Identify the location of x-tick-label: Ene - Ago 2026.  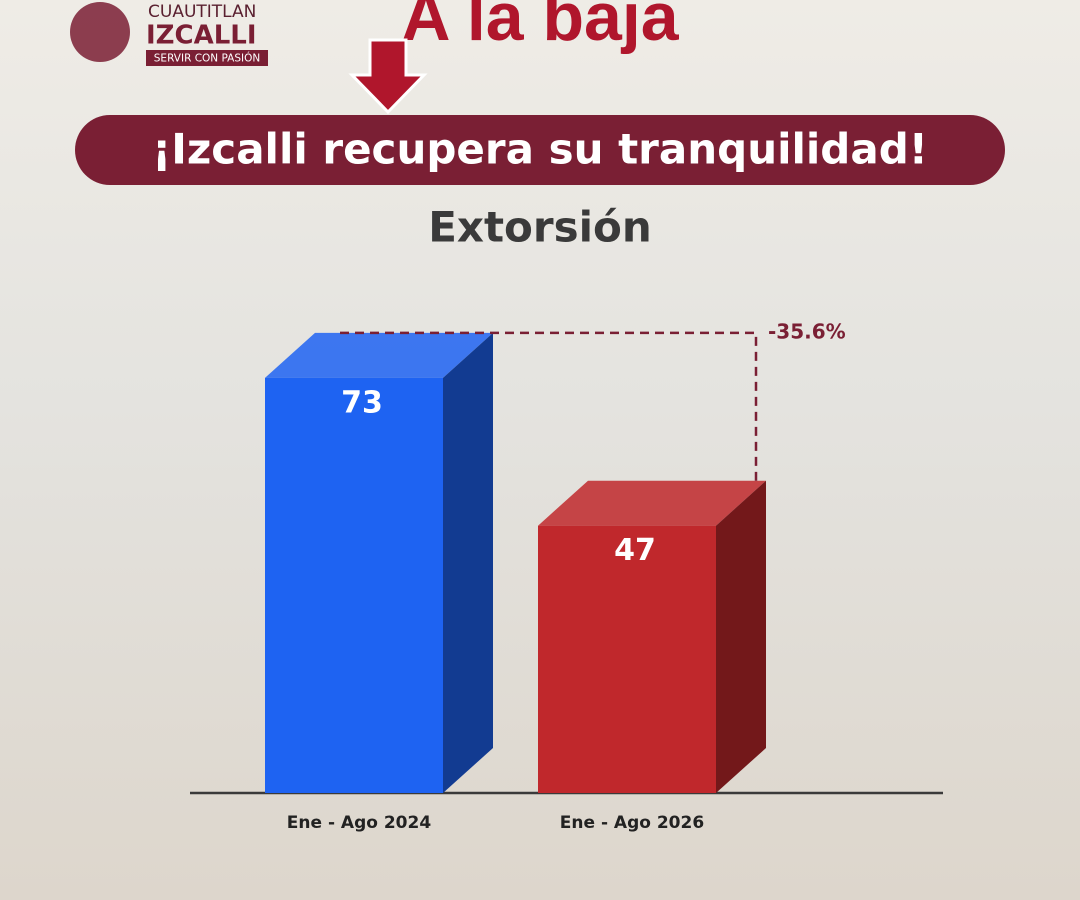
(632, 823).